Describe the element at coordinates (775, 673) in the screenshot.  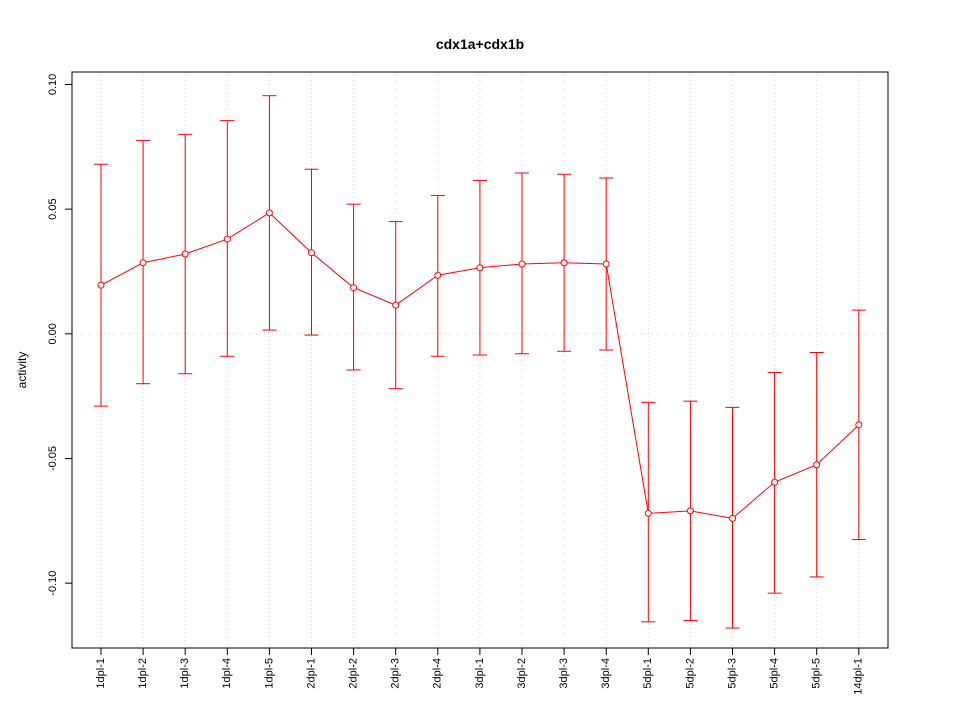
I see `x-tick-label: 5dpl-4` at that location.